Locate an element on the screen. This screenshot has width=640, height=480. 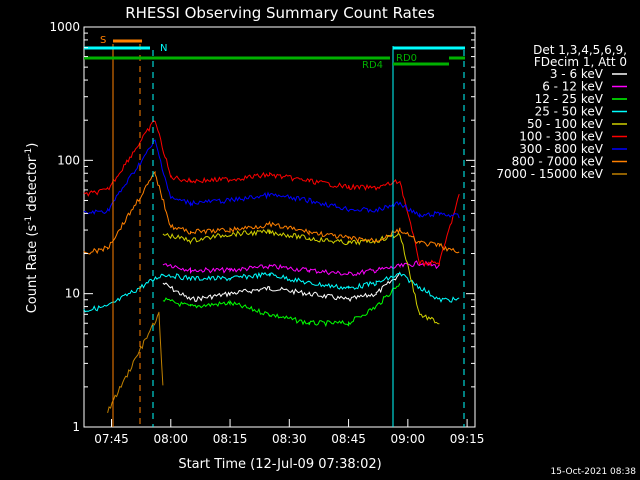
legend-label: 12 - 25 keV is located at coordinates (569, 99).